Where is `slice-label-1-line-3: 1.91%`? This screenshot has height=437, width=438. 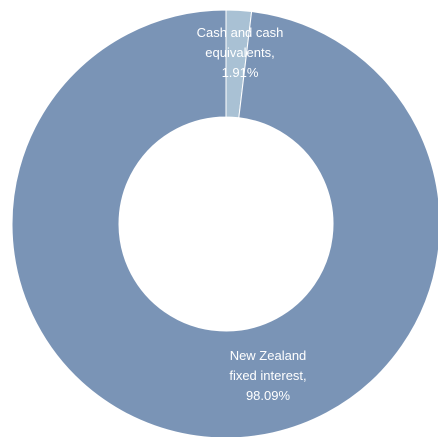 slice-label-1-line-3: 1.91% is located at coordinates (240, 72).